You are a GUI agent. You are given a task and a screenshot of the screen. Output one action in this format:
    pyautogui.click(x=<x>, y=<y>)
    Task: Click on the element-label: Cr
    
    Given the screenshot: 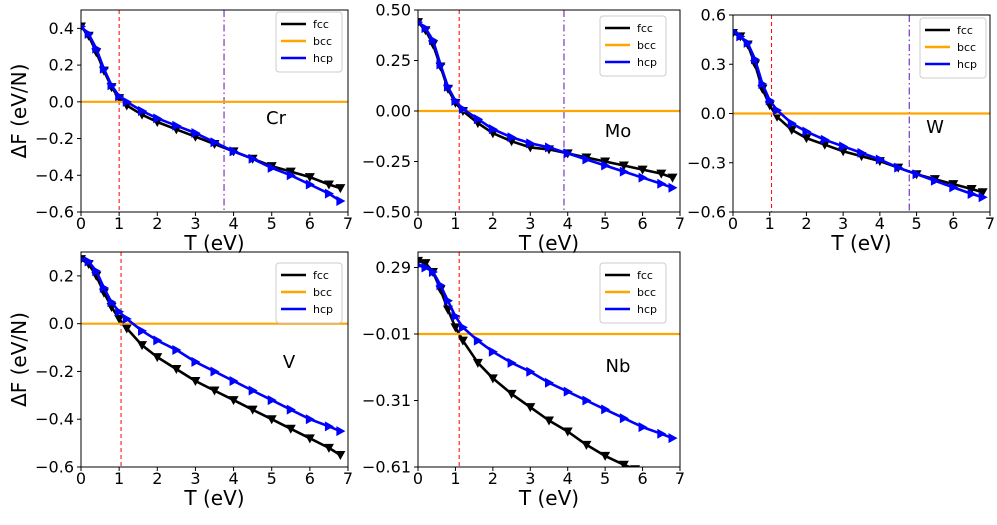 What is the action you would take?
    pyautogui.click(x=276, y=118)
    